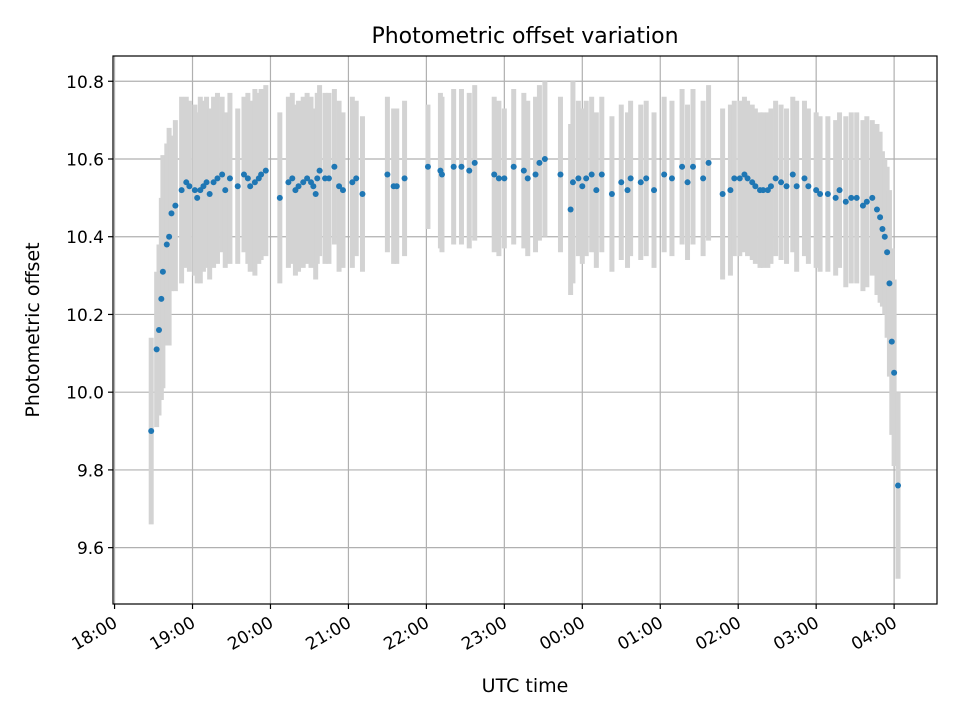 This screenshot has width=960, height=720. Describe the element at coordinates (33, 329) in the screenshot. I see `y-axis-label: Photometric offset` at that location.